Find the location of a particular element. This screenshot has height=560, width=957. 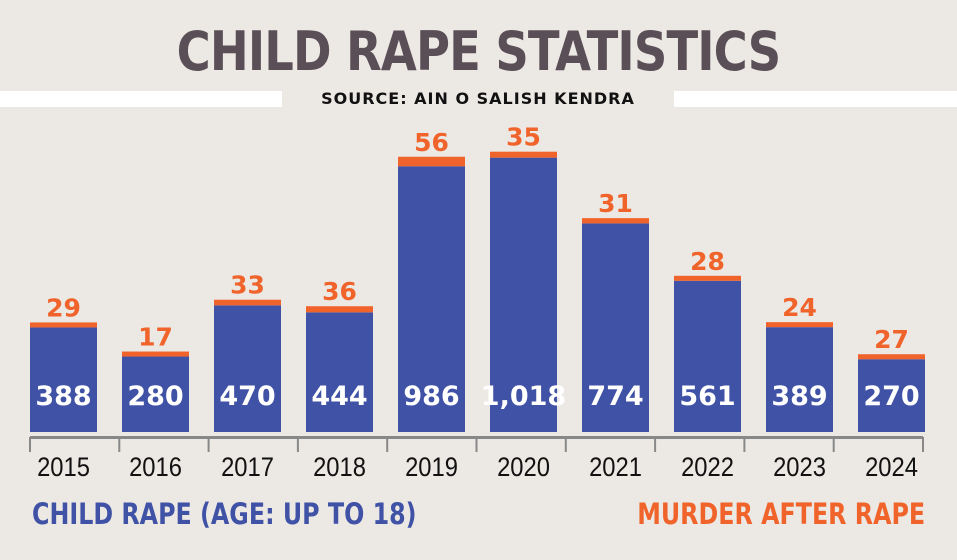

x-tick-label-2023: 2023 is located at coordinates (799, 468).